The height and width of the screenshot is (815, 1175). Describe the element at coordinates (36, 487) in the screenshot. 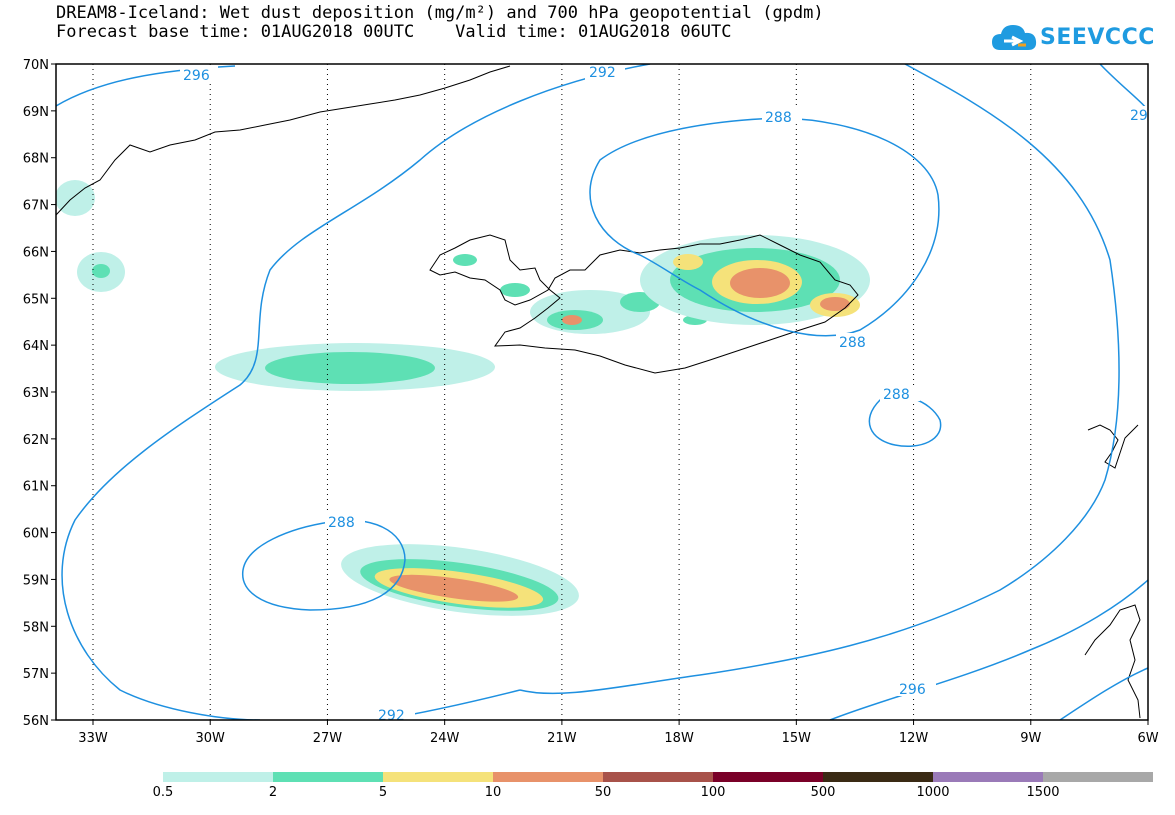

I see `lat-label: 61N` at that location.